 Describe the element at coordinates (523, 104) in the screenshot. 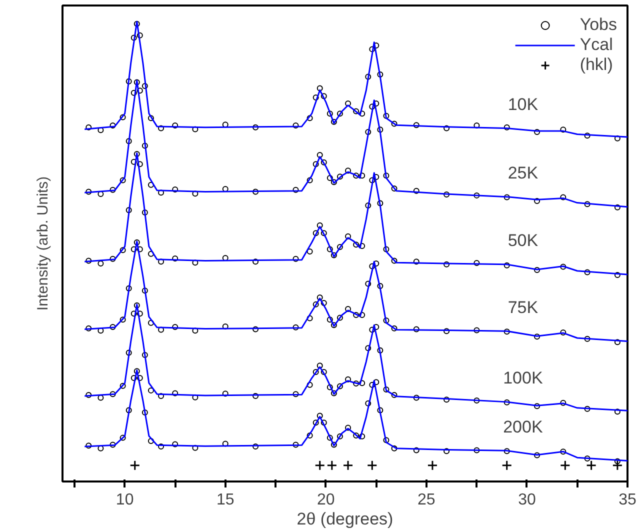

I see `annotation: 10K` at that location.